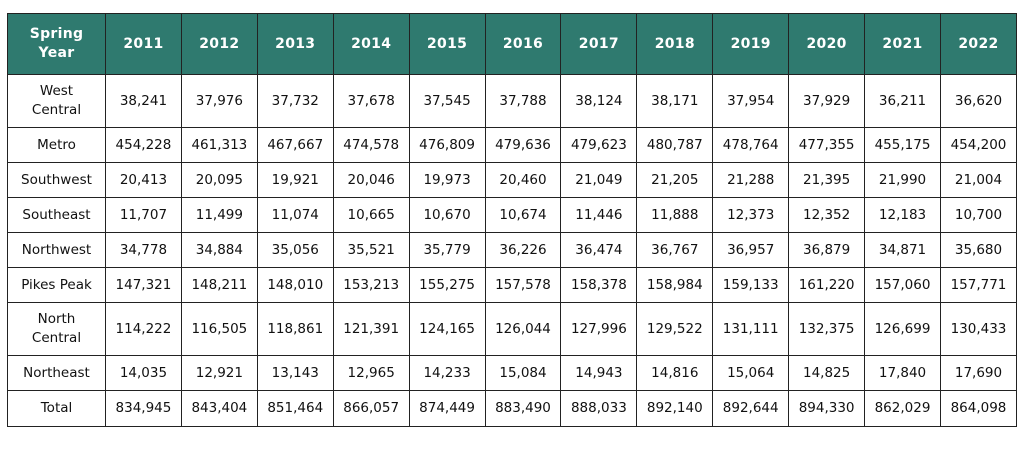 The image size is (1024, 450). I want to click on value-cell: 888,033, so click(599, 408).